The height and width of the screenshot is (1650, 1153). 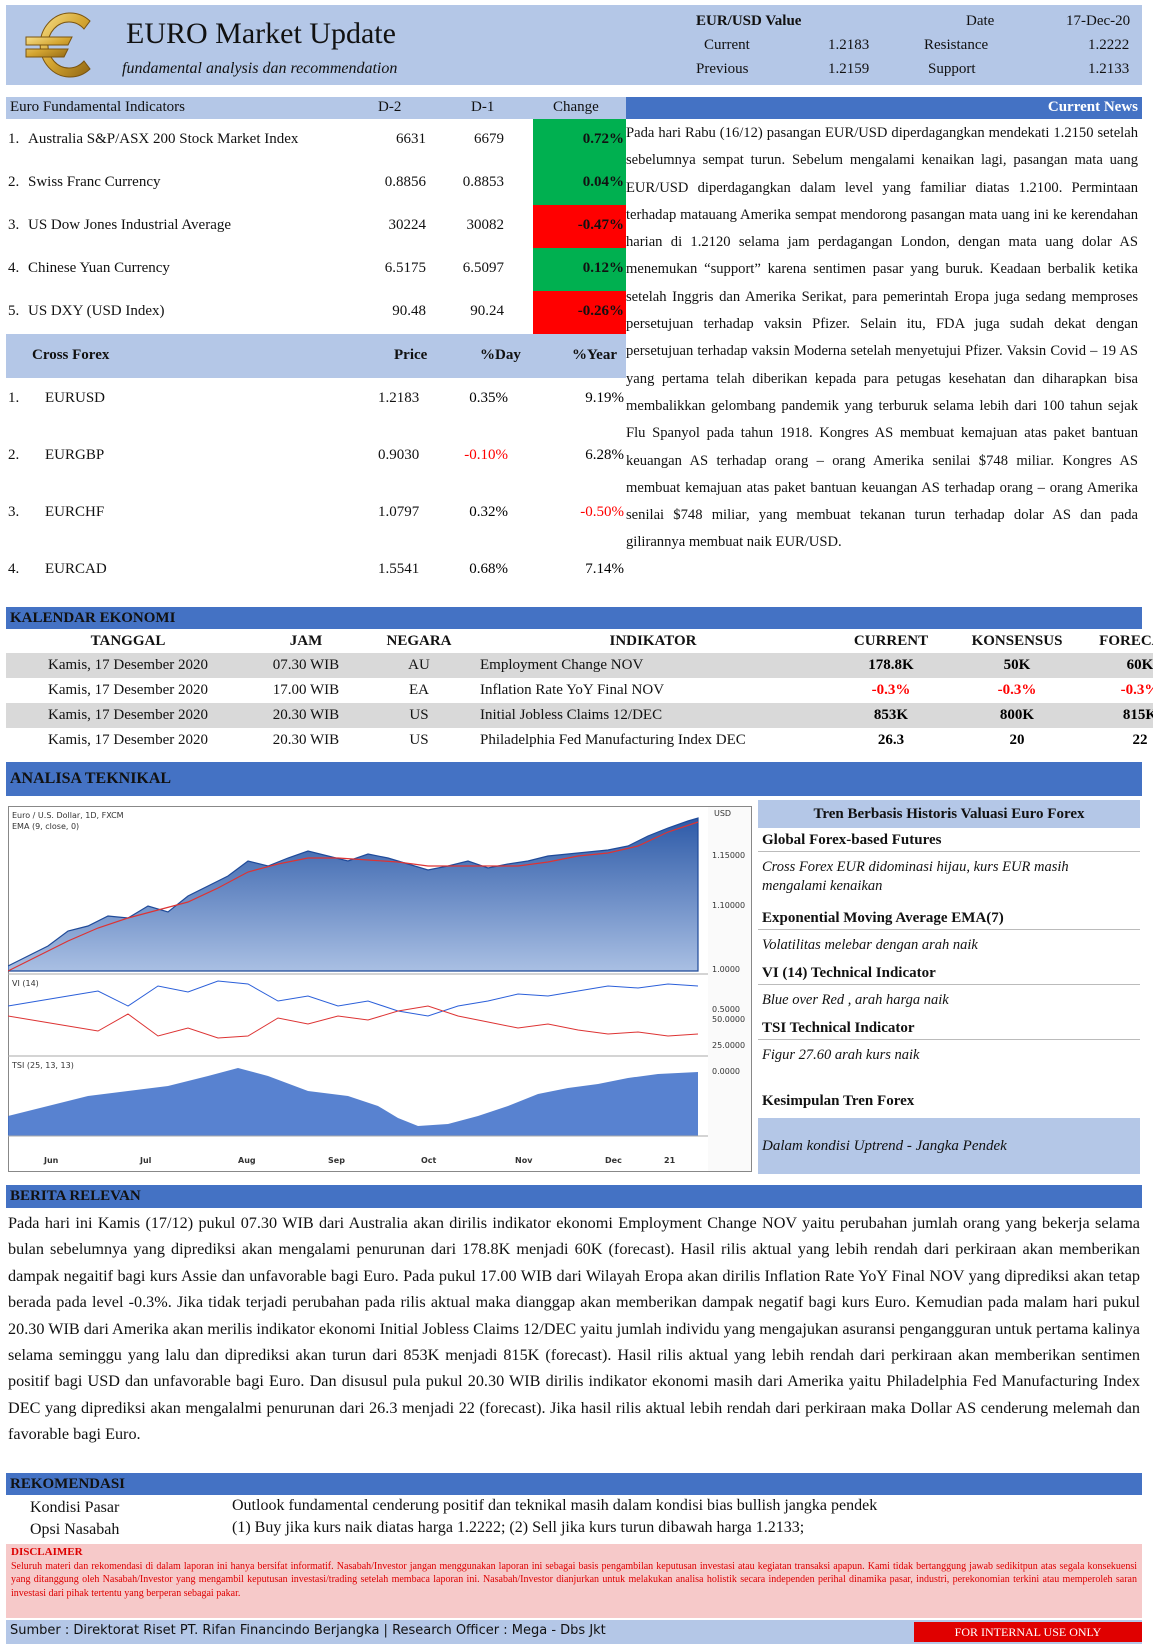 I want to click on footer-note: FOR INTERNAL USE ONLY, so click(x=1028, y=1632).